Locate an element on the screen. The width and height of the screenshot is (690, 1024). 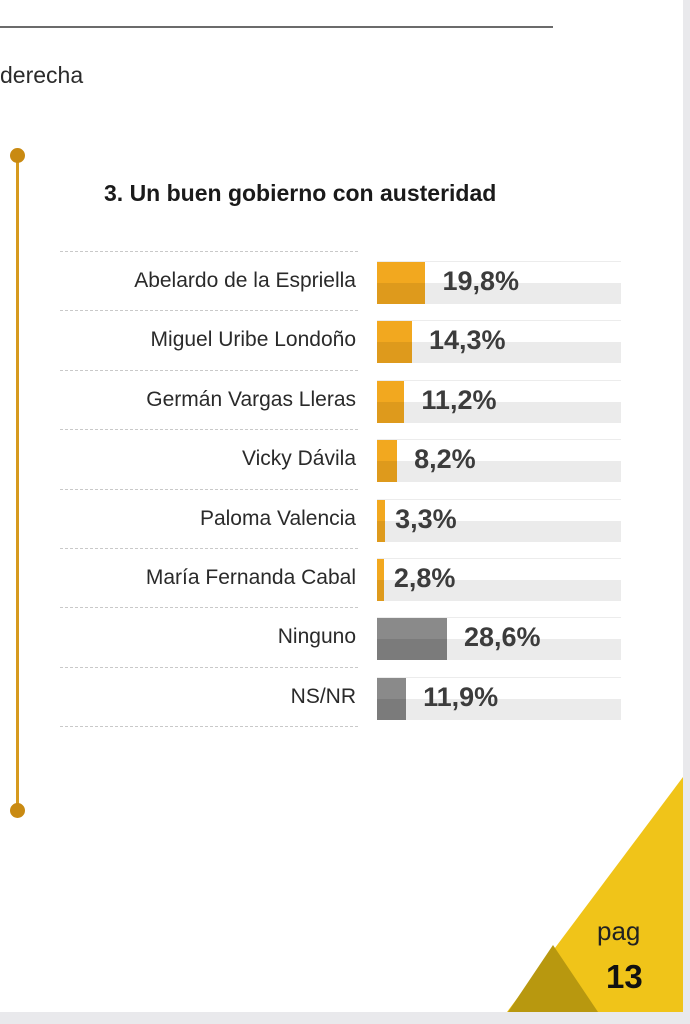
page-label: pag is located at coordinates (619, 931).